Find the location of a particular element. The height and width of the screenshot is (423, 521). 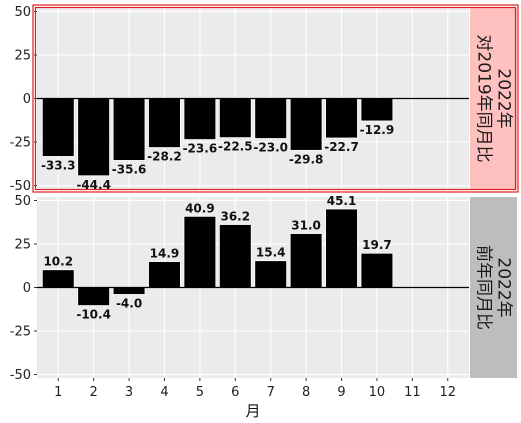

panel-1-y-tick-label: -50 is located at coordinates (20, 186).